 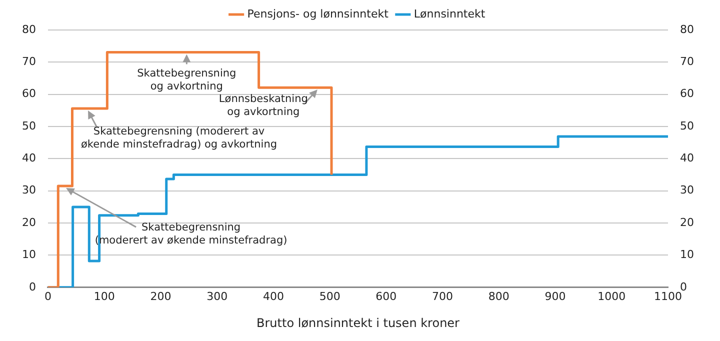 What do you see at coordinates (386, 296) in the screenshot?
I see `x-tick-label: 600` at bounding box center [386, 296].